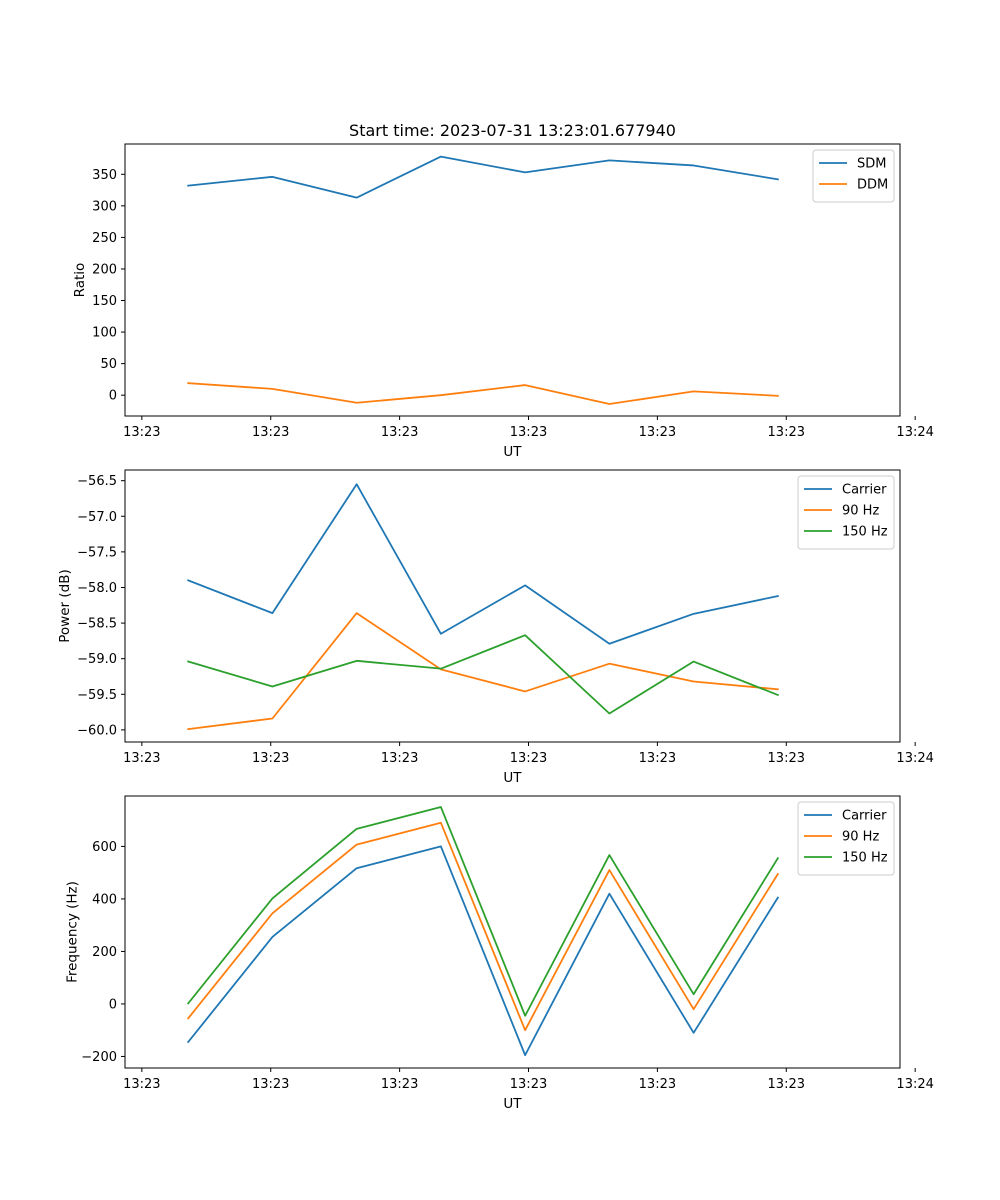 The image size is (1000, 1200). Describe the element at coordinates (97, 624) in the screenshot. I see `y-tick-label: −58.5` at that location.